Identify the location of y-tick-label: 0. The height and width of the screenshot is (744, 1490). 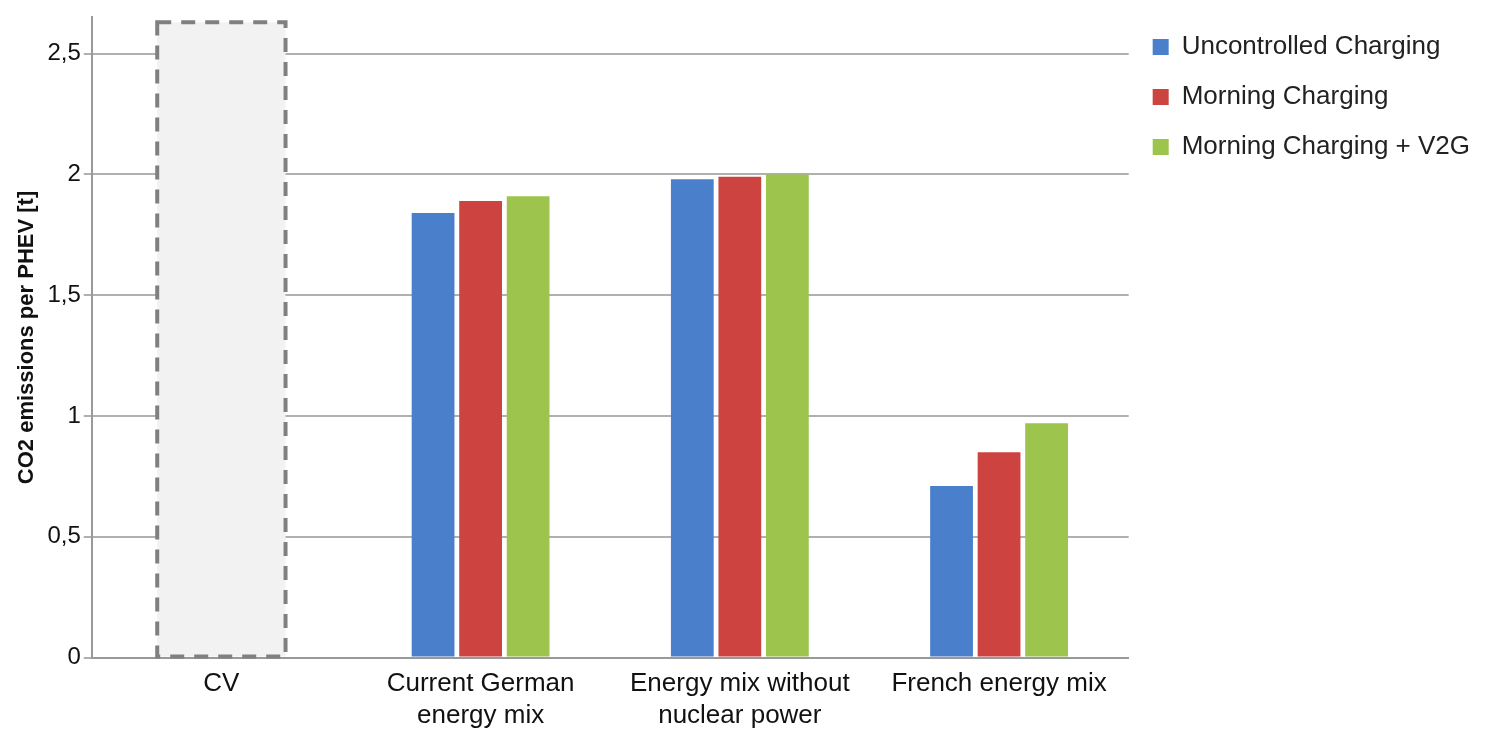
(74, 656).